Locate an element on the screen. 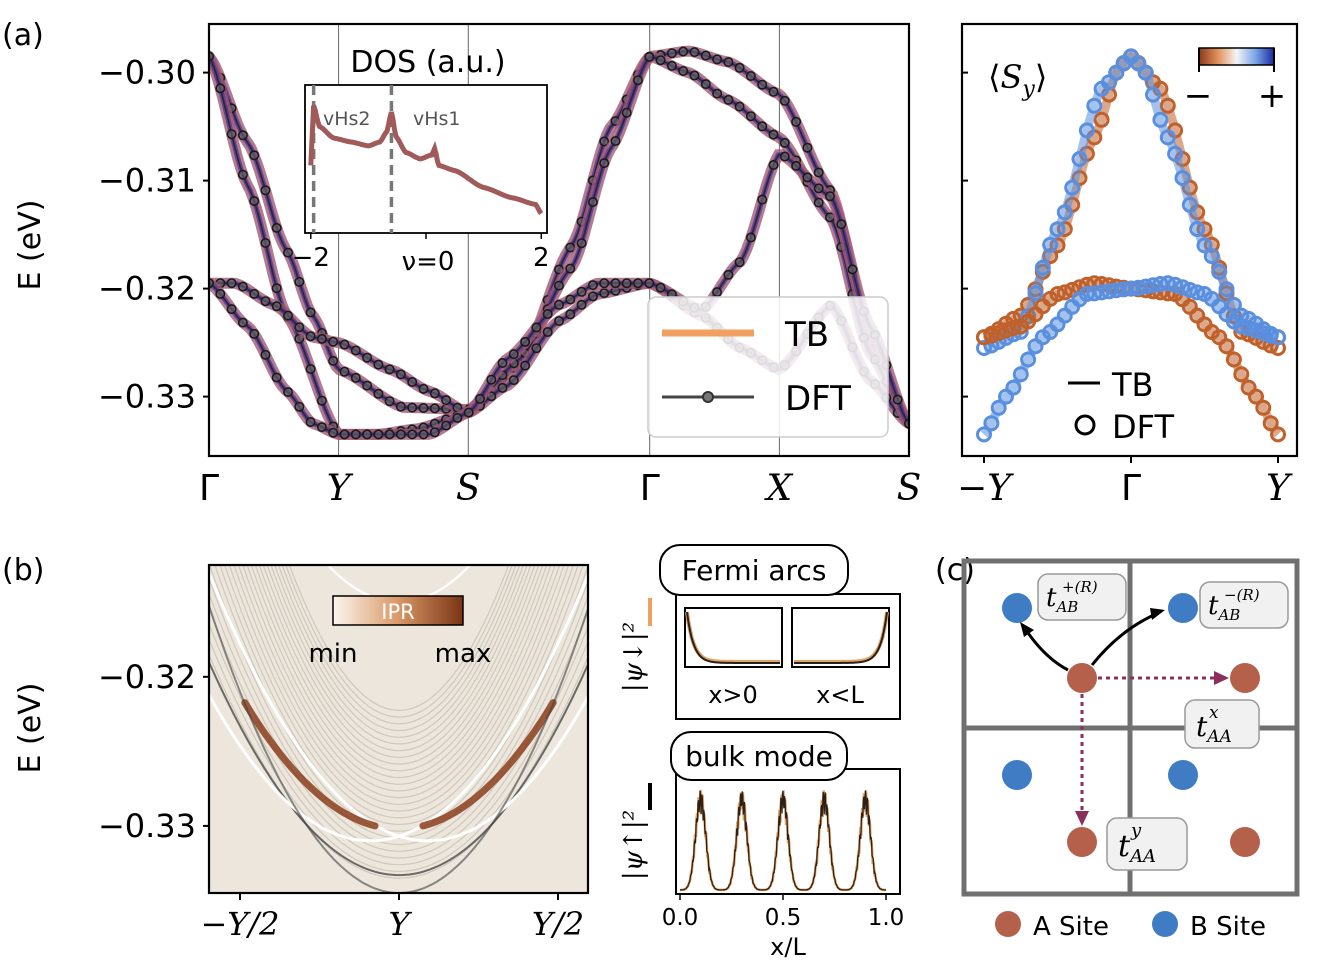 This screenshot has height=964, width=1322. hop-symbol: t is located at coordinates (1202, 726).